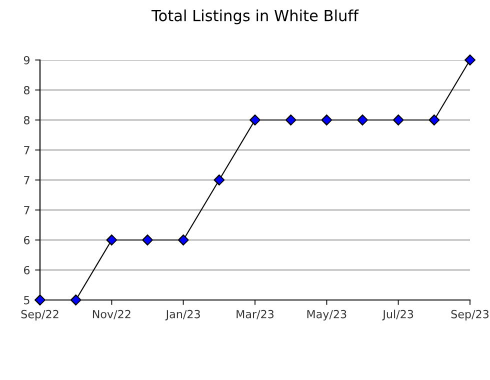 The width and height of the screenshot is (490, 380). Describe the element at coordinates (398, 315) in the screenshot. I see `x-tick-label: Jul/23` at that location.